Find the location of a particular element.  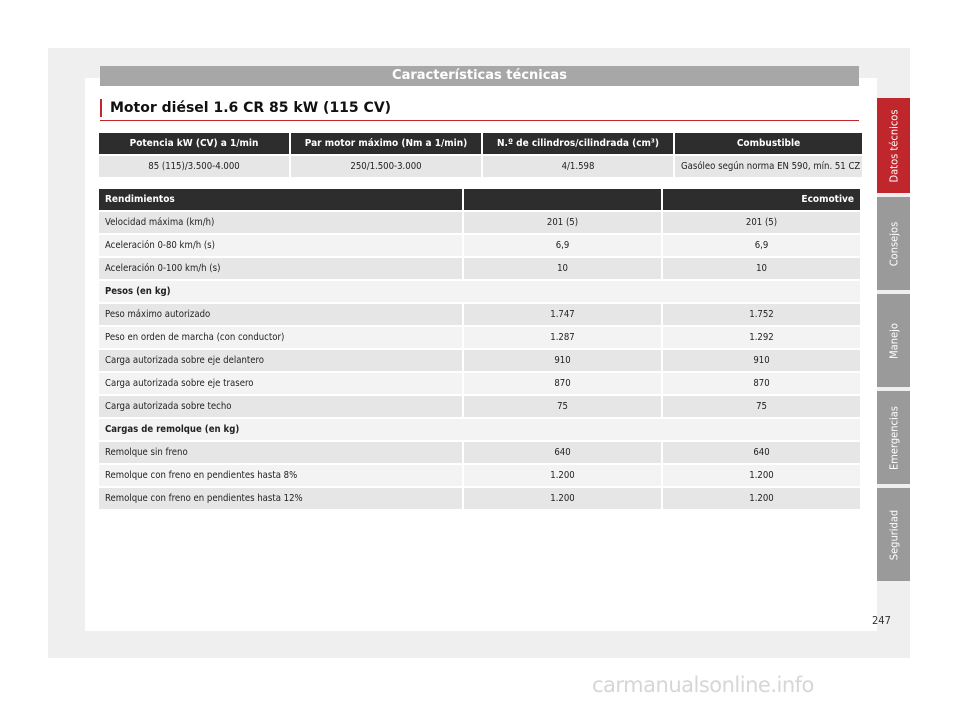

tab-label: Manejo is located at coordinates (893, 340).